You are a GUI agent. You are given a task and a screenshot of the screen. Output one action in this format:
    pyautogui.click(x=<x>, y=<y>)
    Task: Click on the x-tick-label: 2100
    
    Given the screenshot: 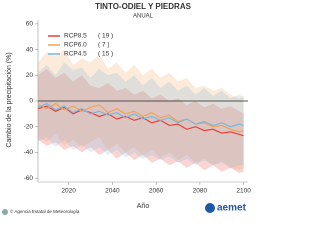 What is the action you would take?
    pyautogui.click(x=243, y=191)
    